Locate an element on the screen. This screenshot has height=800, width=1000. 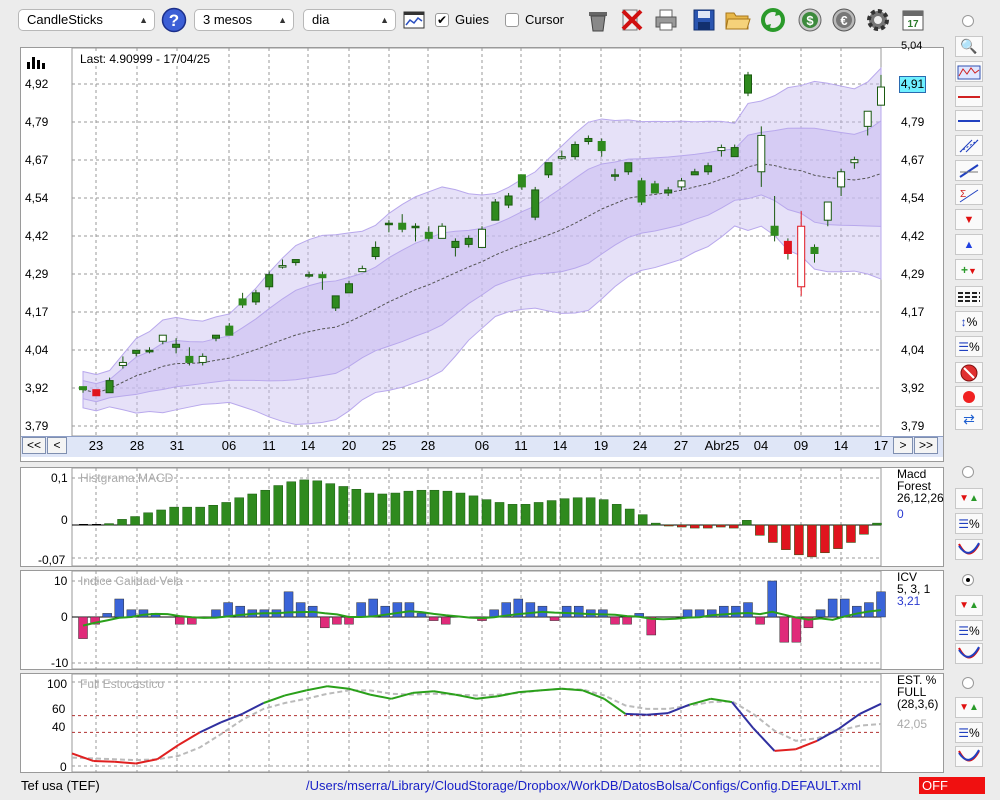
x-axis-label: 28 is located at coordinates (137, 445).